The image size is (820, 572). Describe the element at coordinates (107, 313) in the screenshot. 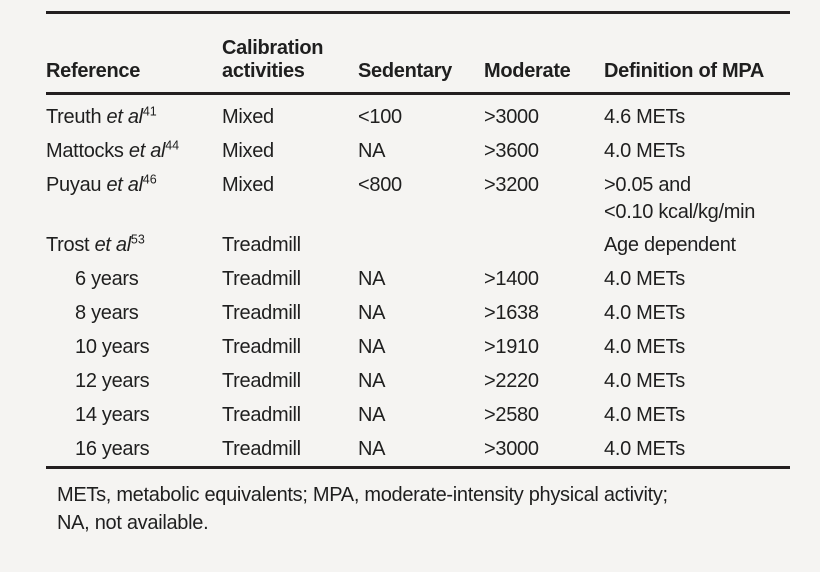

I see `reference-cell: 8 years` at that location.